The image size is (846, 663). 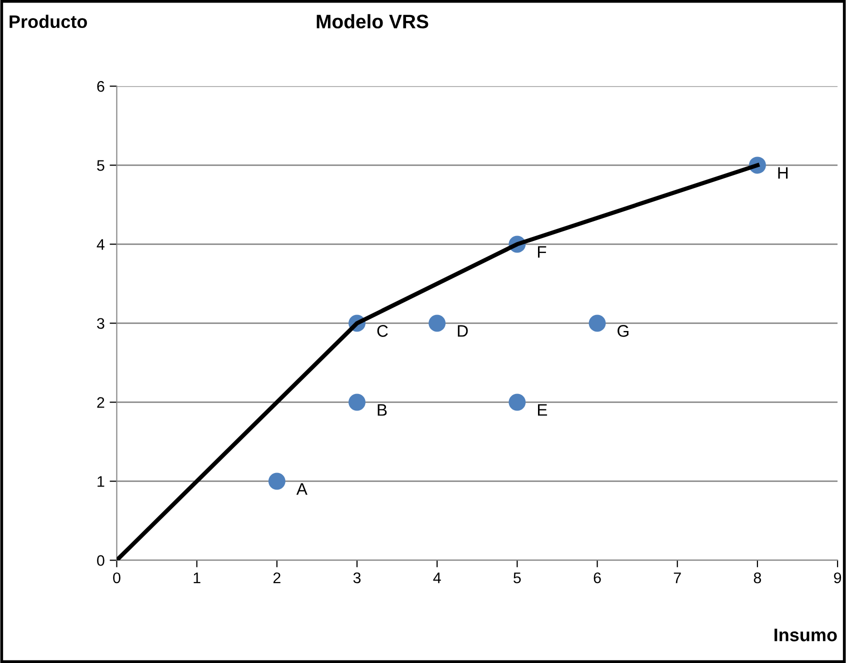 I want to click on x-axis-title: Insumo, so click(x=805, y=635).